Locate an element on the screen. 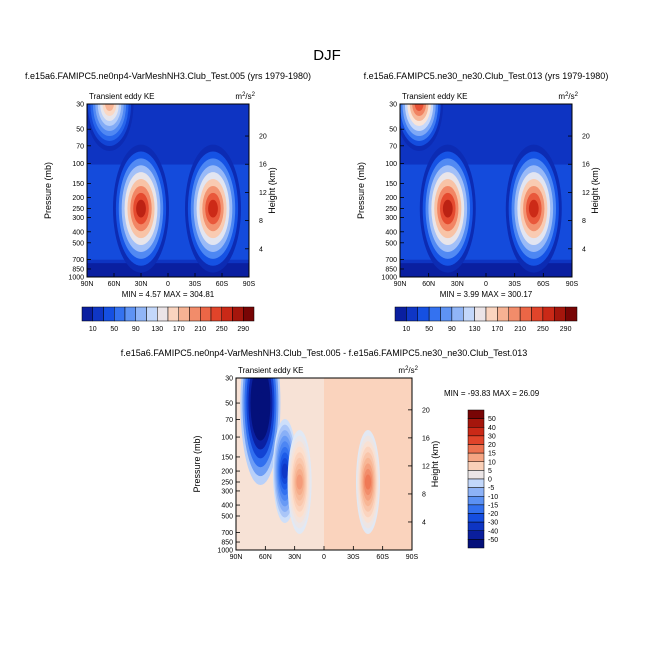  colorbar-label: 90 is located at coordinates (136, 329).